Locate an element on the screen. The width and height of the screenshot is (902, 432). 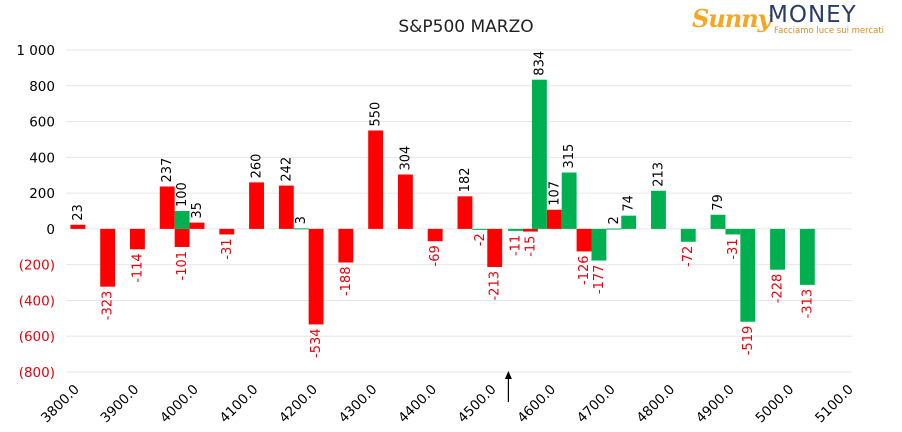
x-tick-label: 4900.0 is located at coordinates (715, 404).